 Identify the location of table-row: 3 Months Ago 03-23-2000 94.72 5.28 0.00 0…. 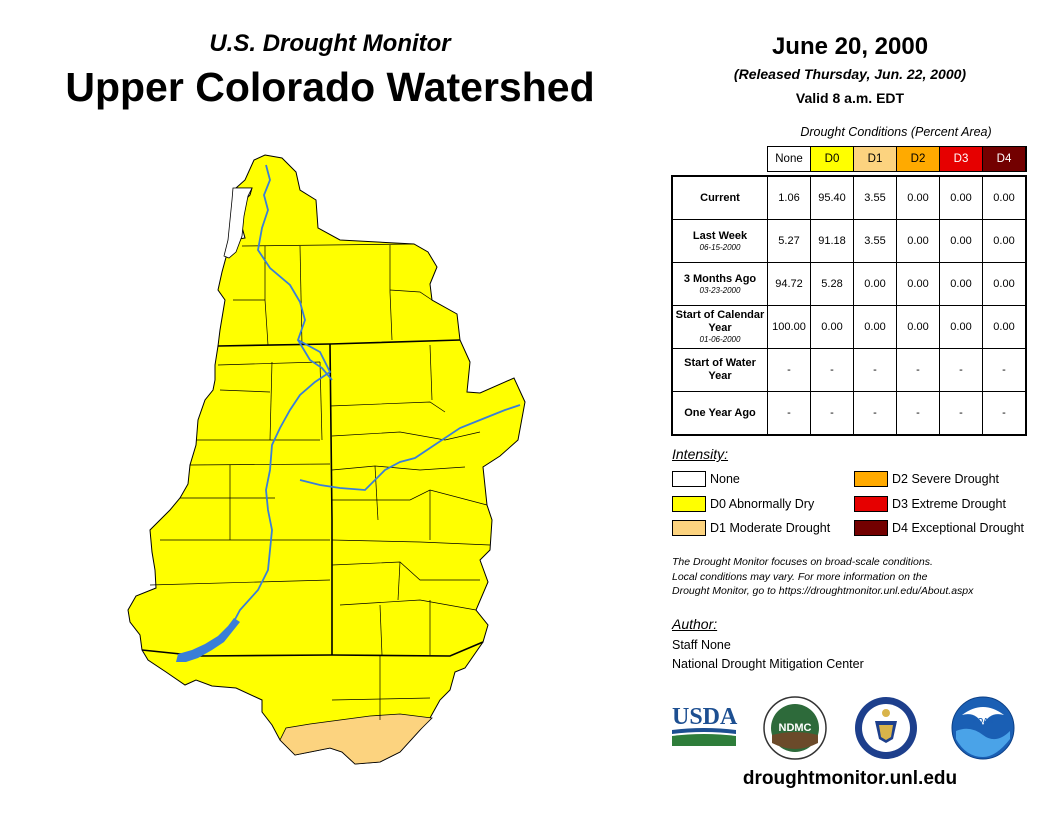
(849, 284).